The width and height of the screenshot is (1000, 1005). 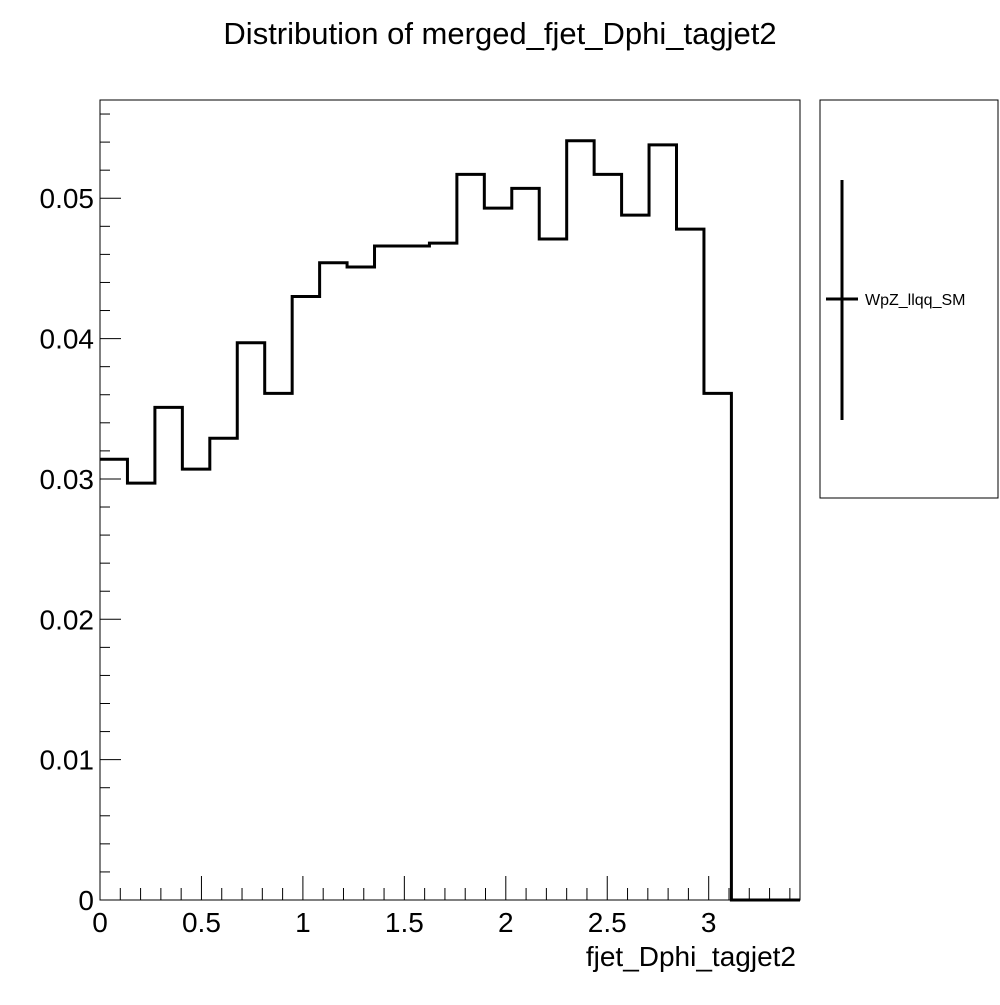 What do you see at coordinates (607, 922) in the screenshot?
I see `x-tick-label: 2.5` at bounding box center [607, 922].